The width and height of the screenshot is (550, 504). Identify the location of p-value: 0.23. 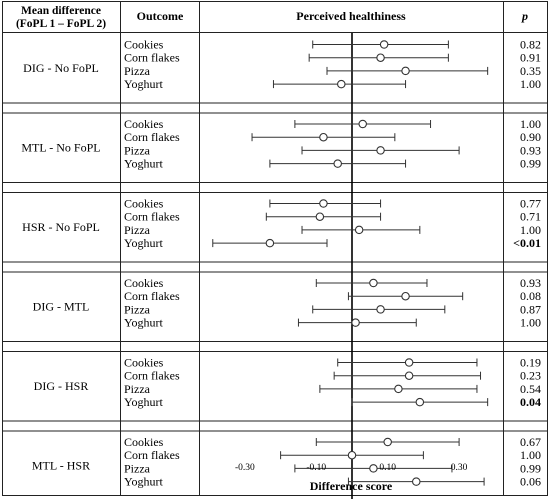
(530, 376).